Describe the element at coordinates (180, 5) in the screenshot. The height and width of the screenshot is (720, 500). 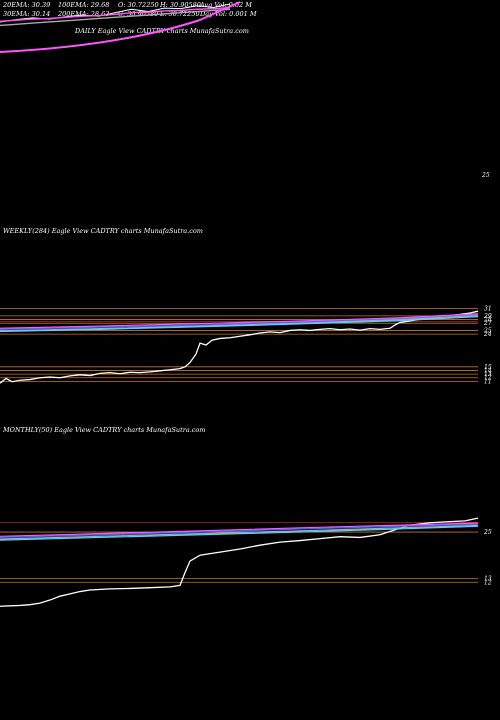
I see `header-high: H: 30.90580` at that location.